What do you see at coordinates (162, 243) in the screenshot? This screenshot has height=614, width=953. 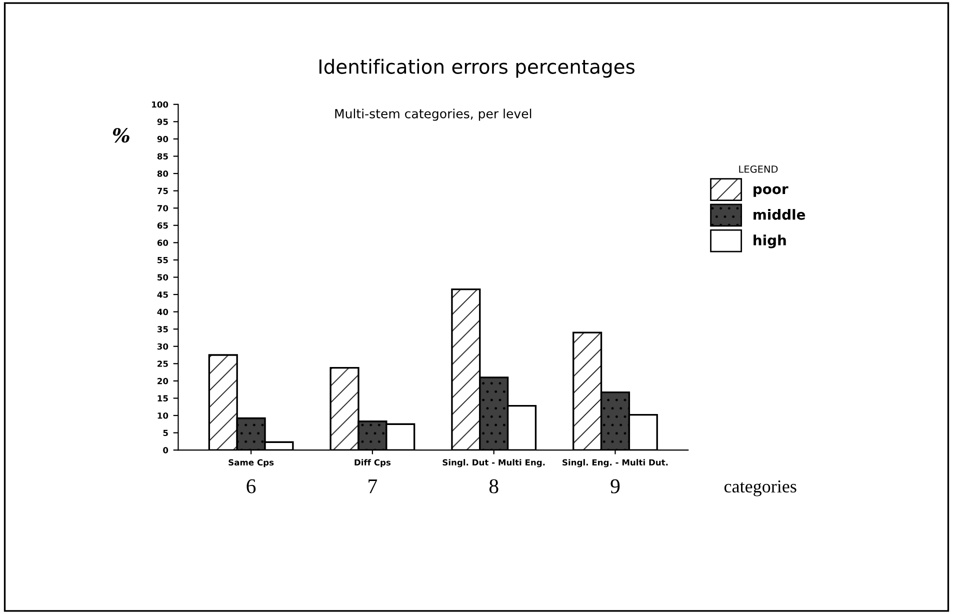 I see `y-tick-label: 60` at bounding box center [162, 243].